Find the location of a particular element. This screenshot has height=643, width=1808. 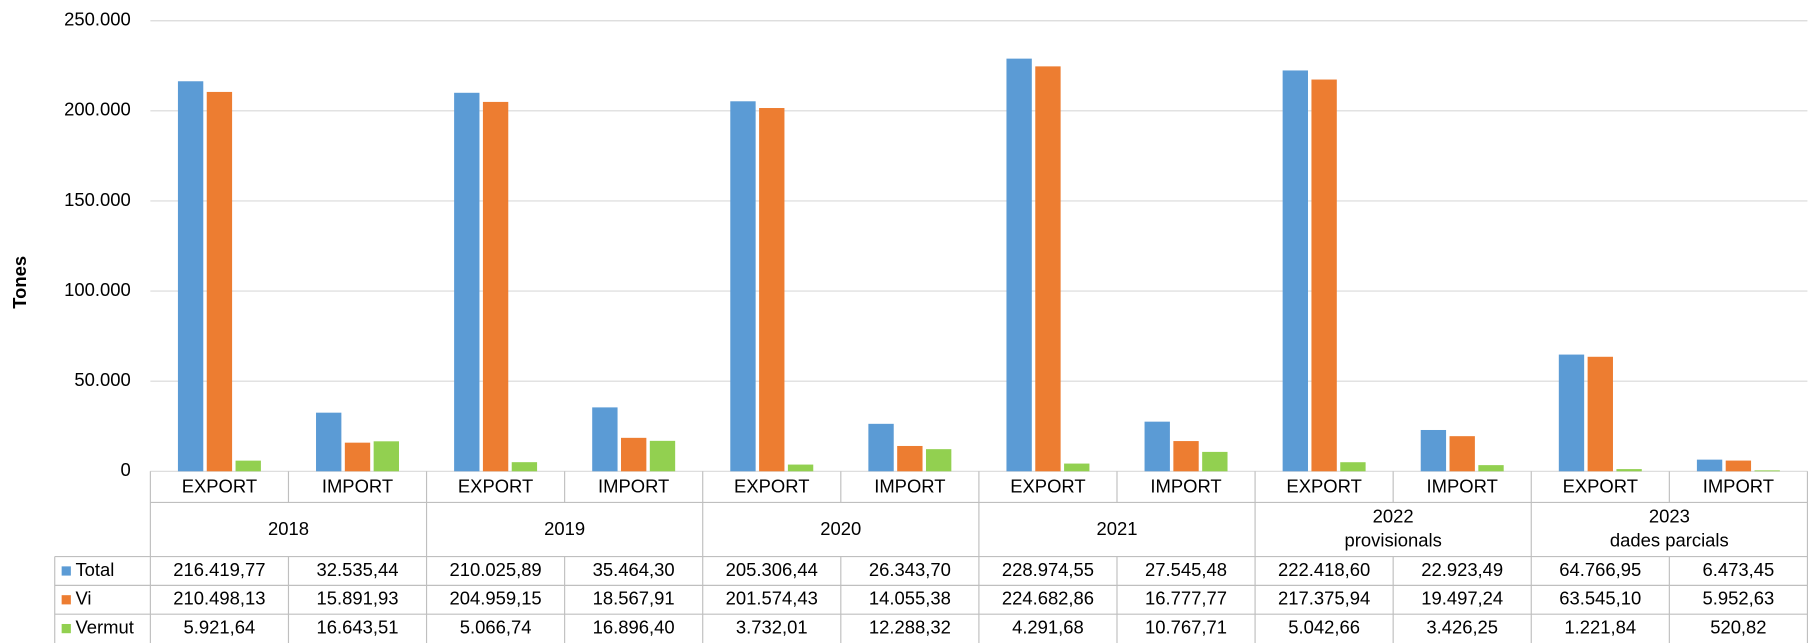

data-label: 35.464,30 is located at coordinates (634, 569).